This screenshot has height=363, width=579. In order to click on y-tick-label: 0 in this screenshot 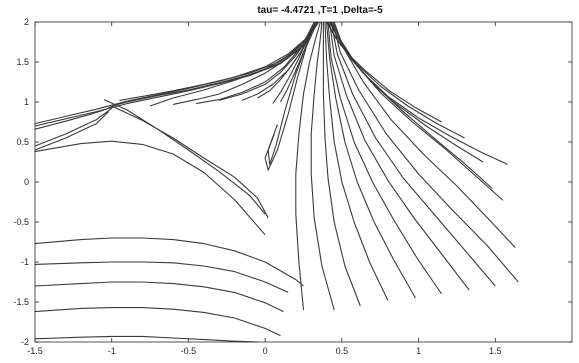, I will do `click(26, 182)`.